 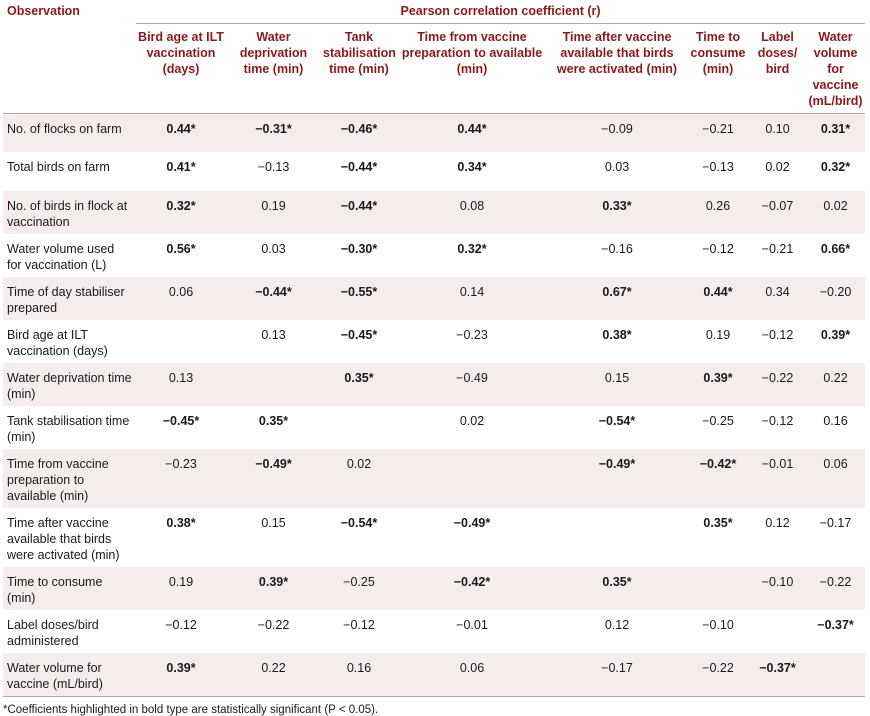 I want to click on table-cell: −0.55*, so click(x=359, y=298).